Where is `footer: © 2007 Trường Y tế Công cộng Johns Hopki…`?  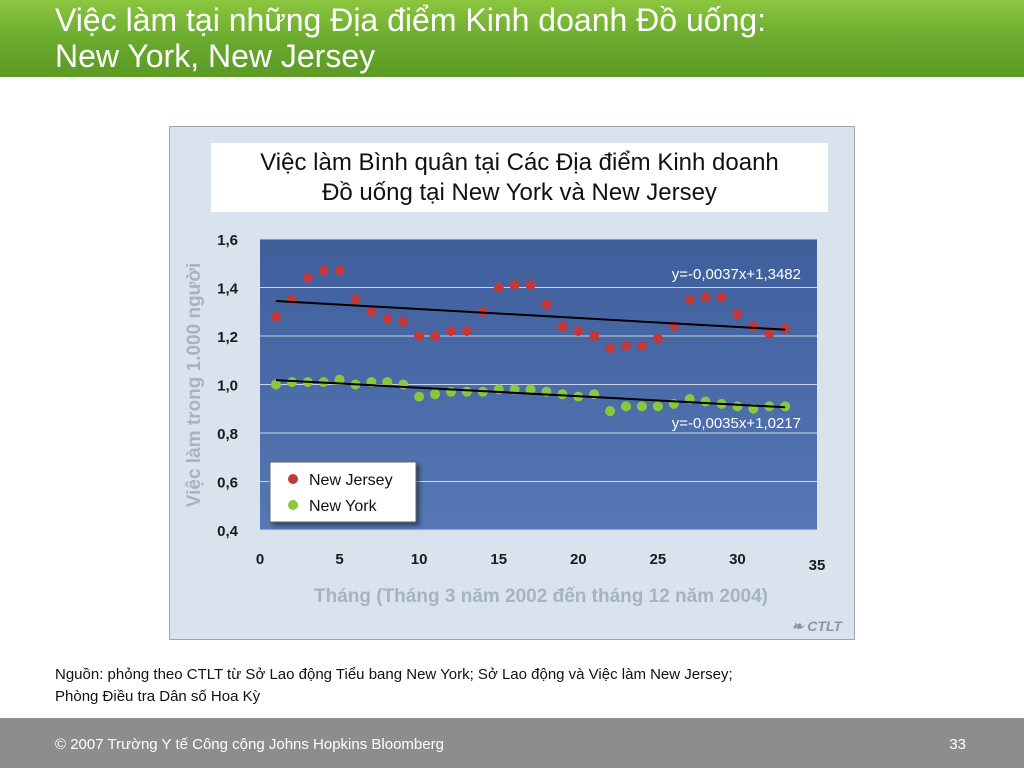 footer: © 2007 Trường Y tế Công cộng Johns Hopki… is located at coordinates (512, 743).